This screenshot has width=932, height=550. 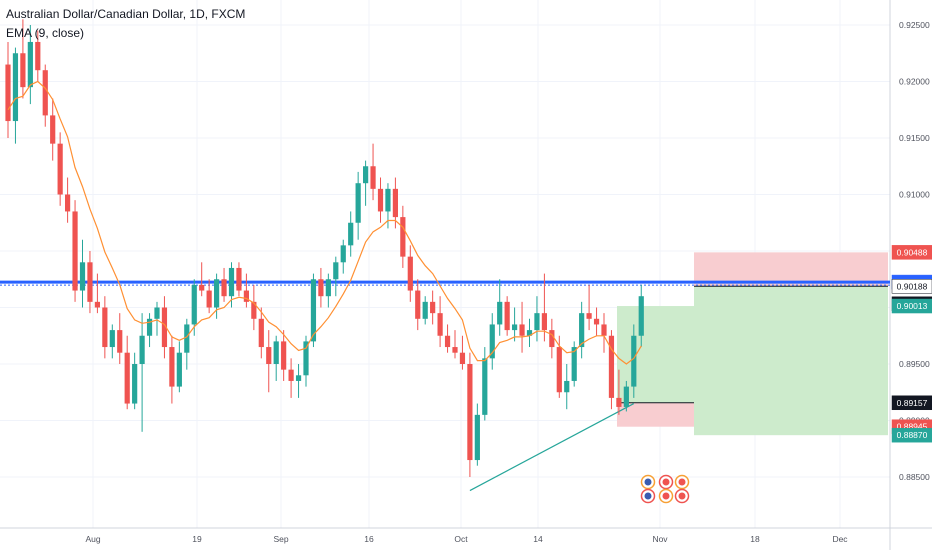 I want to click on take-profit-zone, so click(x=791, y=361).